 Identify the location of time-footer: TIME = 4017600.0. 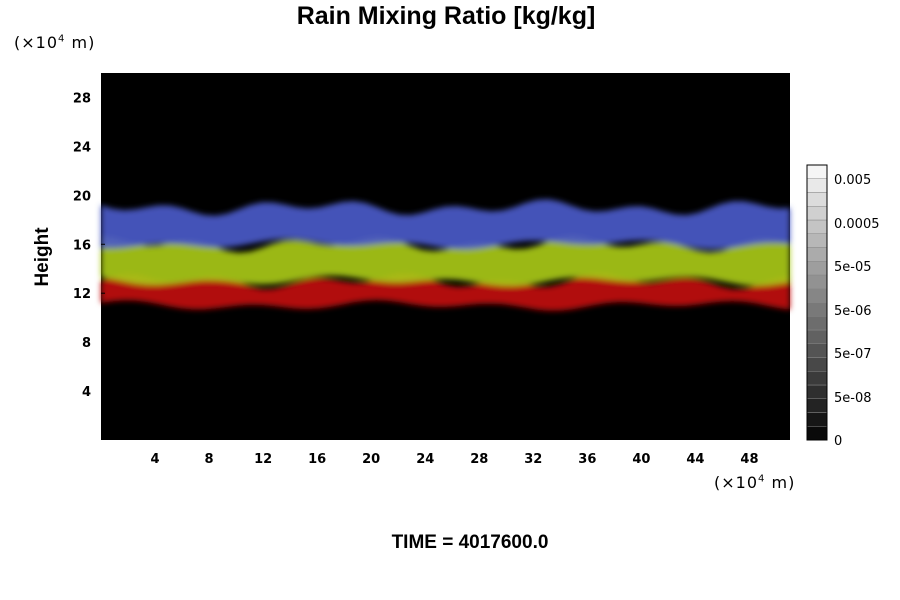
(470, 542).